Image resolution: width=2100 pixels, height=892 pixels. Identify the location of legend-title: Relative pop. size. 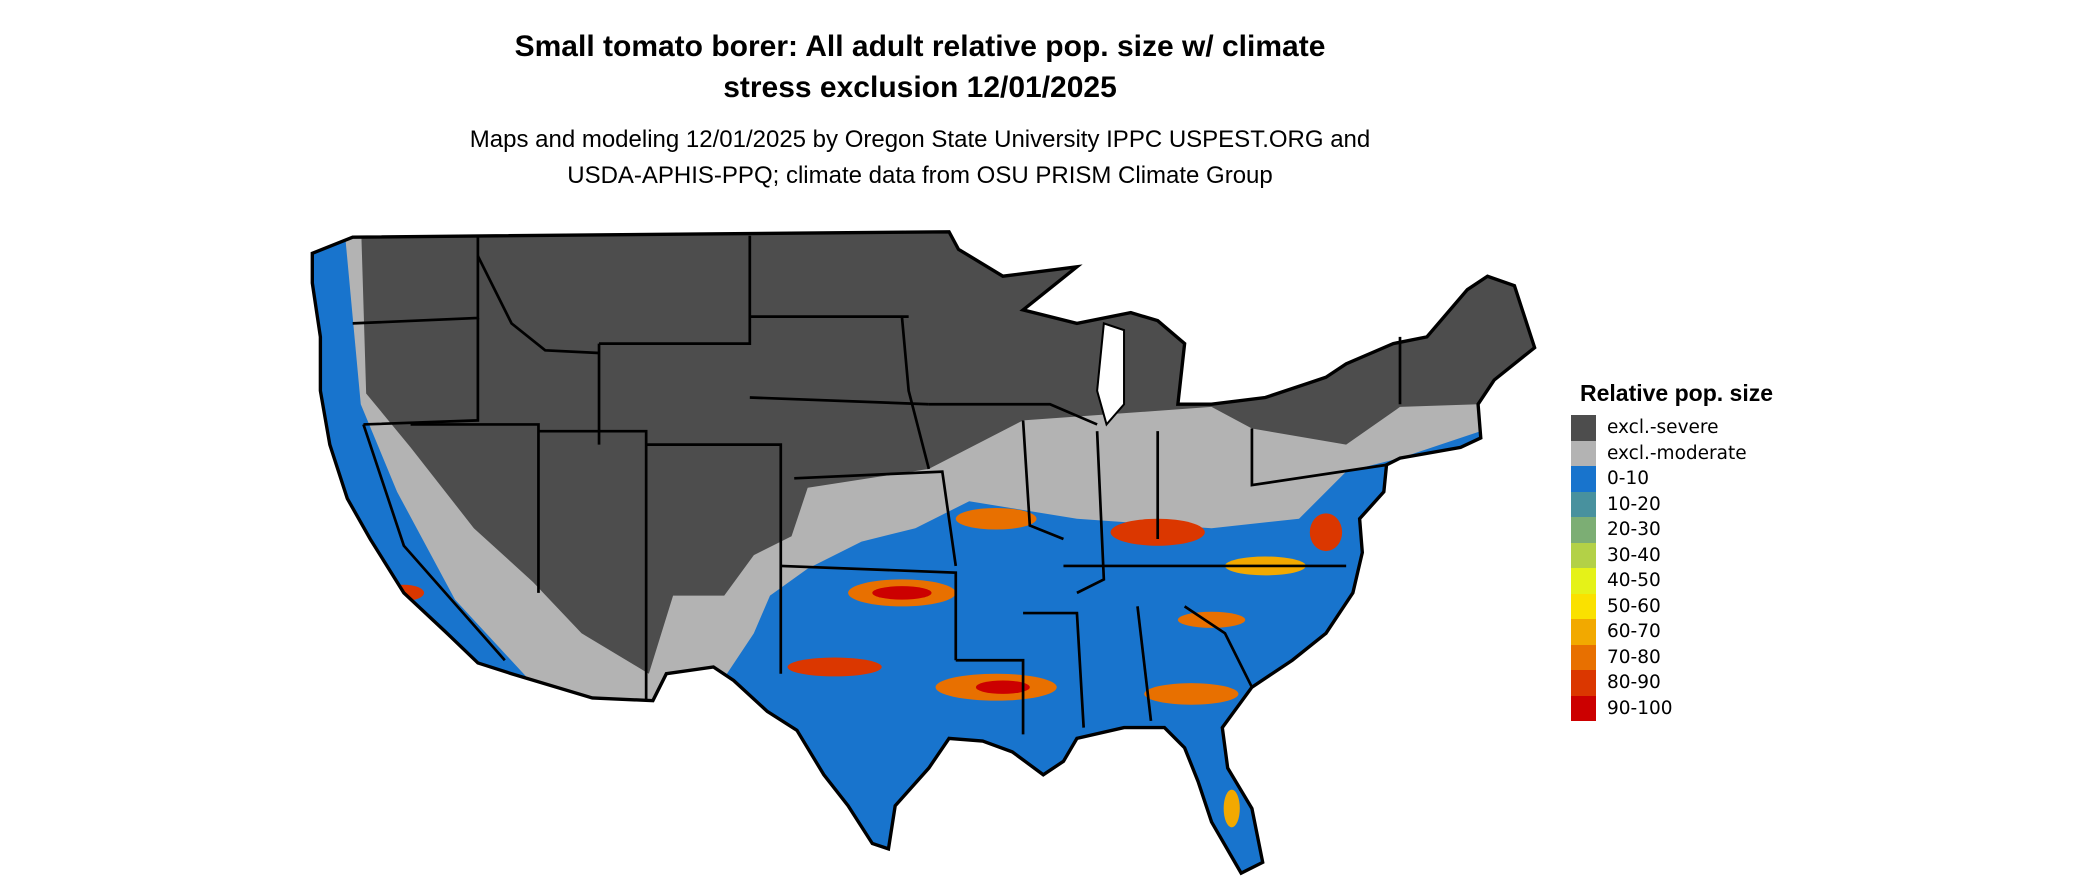
(1677, 393).